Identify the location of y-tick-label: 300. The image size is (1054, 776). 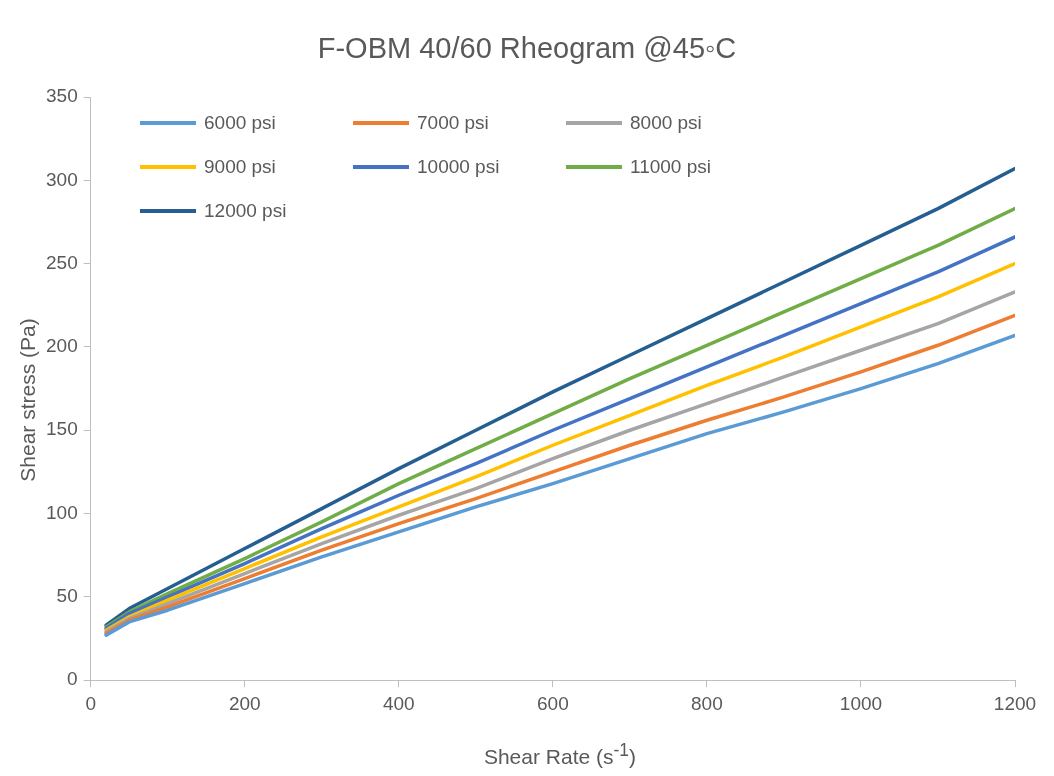
(62, 179).